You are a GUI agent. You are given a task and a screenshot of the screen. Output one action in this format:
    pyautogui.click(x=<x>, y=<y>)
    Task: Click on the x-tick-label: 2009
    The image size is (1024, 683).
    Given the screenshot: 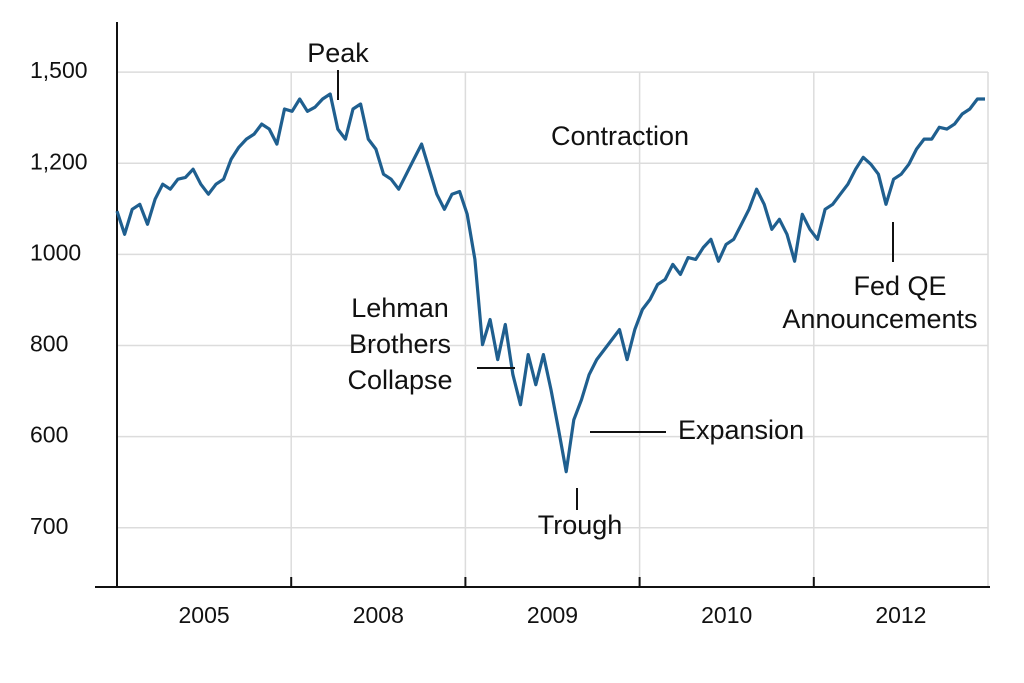 What is the action you would take?
    pyautogui.click(x=552, y=615)
    